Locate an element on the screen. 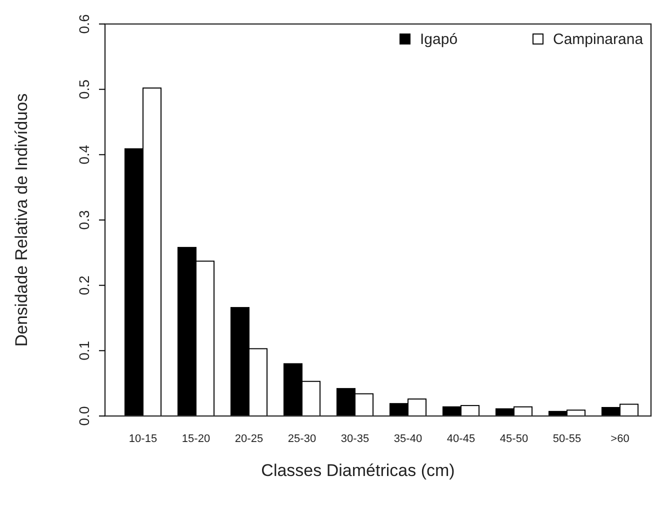  y-tick-label: 0.0 is located at coordinates (84, 416).